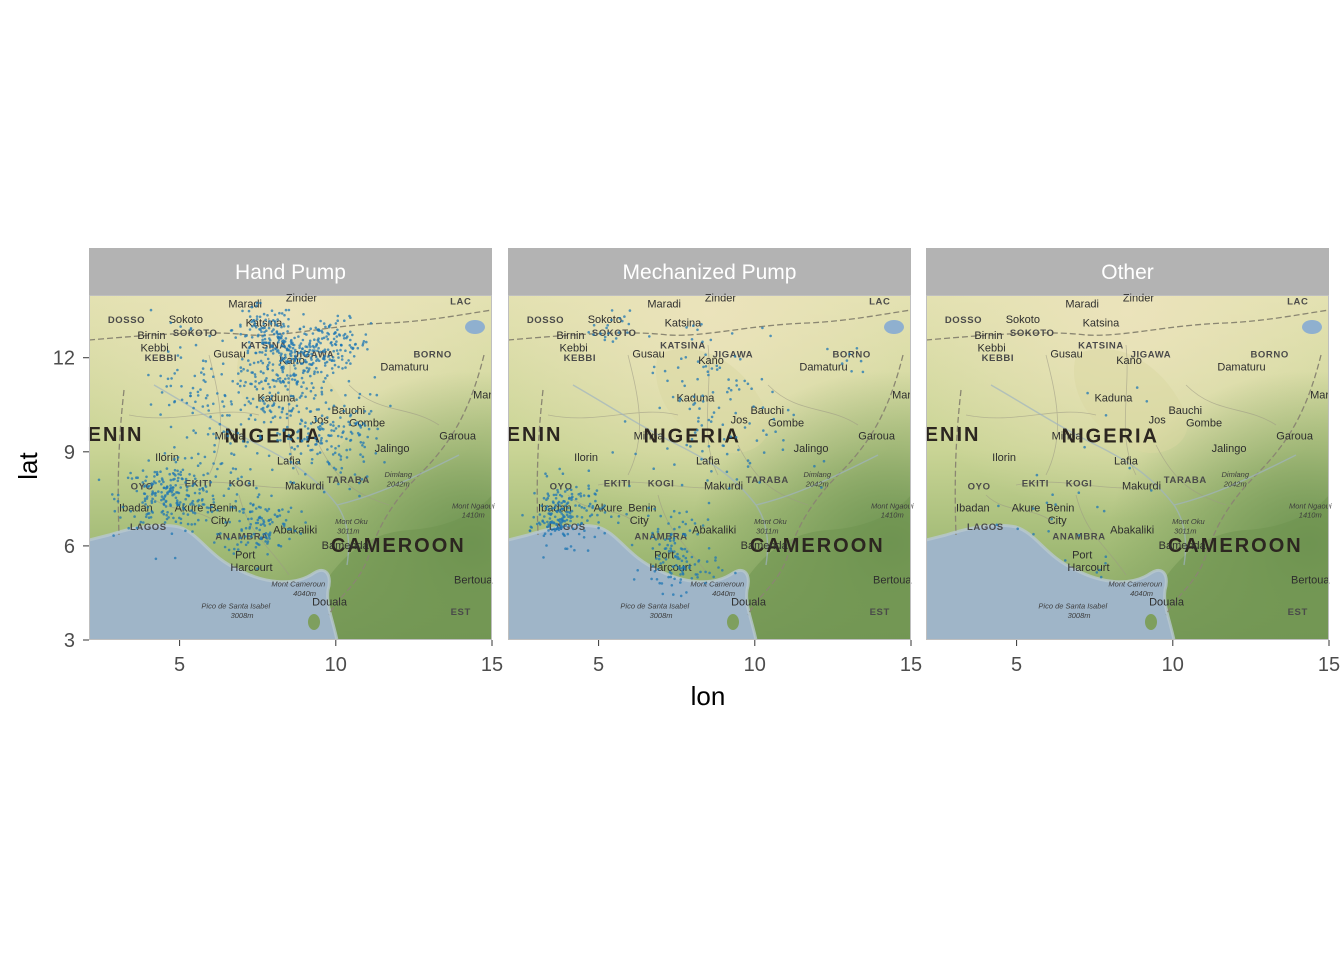 The width and height of the screenshot is (1344, 960). I want to click on peak-label-mont-cameroun: Mont Cameroun, so click(717, 584).